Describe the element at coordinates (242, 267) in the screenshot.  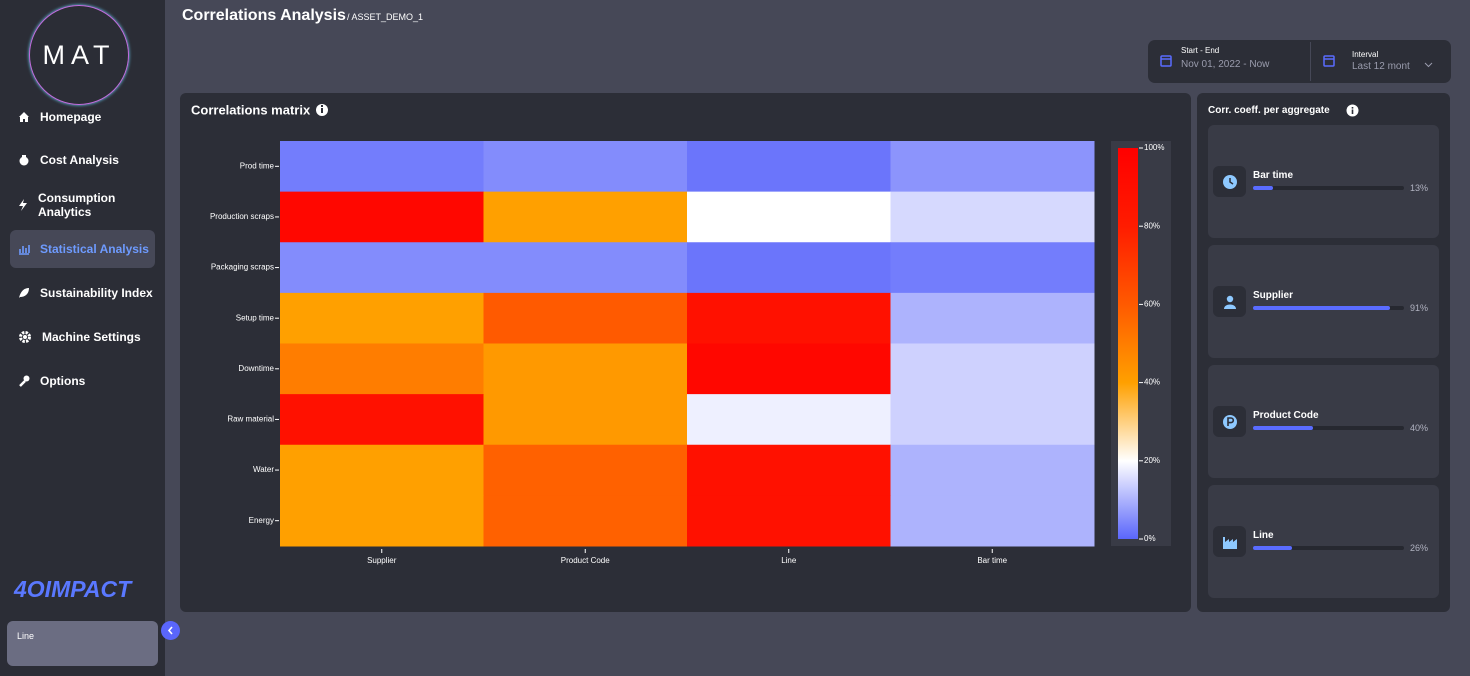
I see `y-tick-label: Packaging scraps` at that location.